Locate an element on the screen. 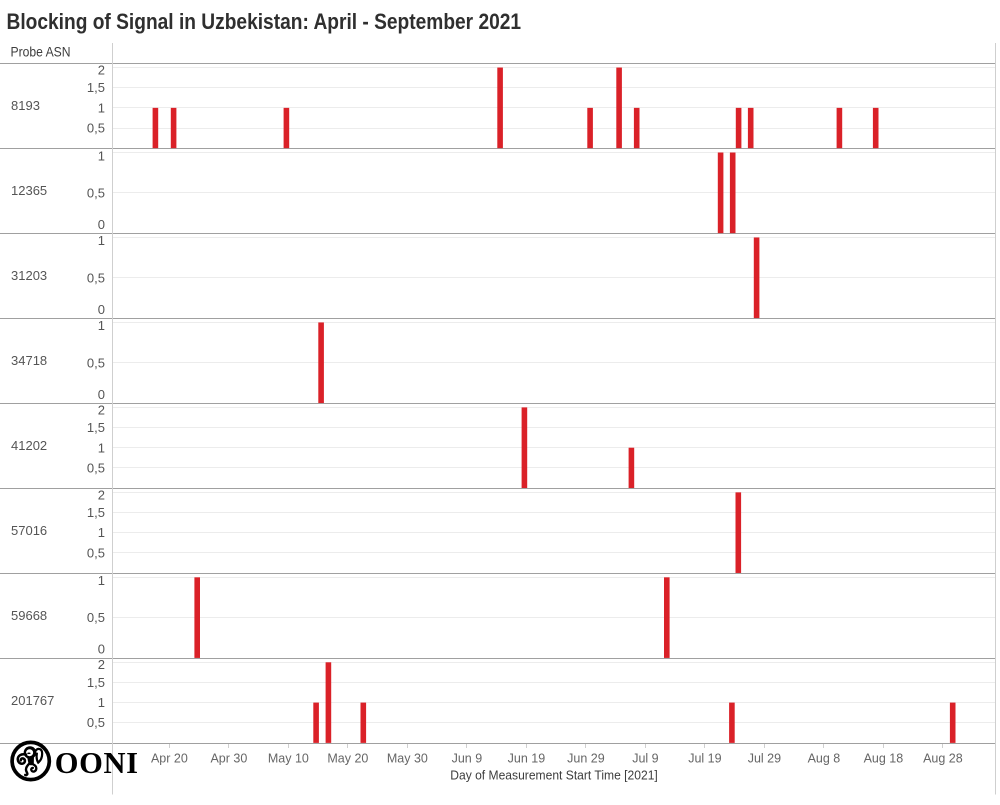 The height and width of the screenshot is (805, 1000). svg-text: May 20 is located at coordinates (347, 759).